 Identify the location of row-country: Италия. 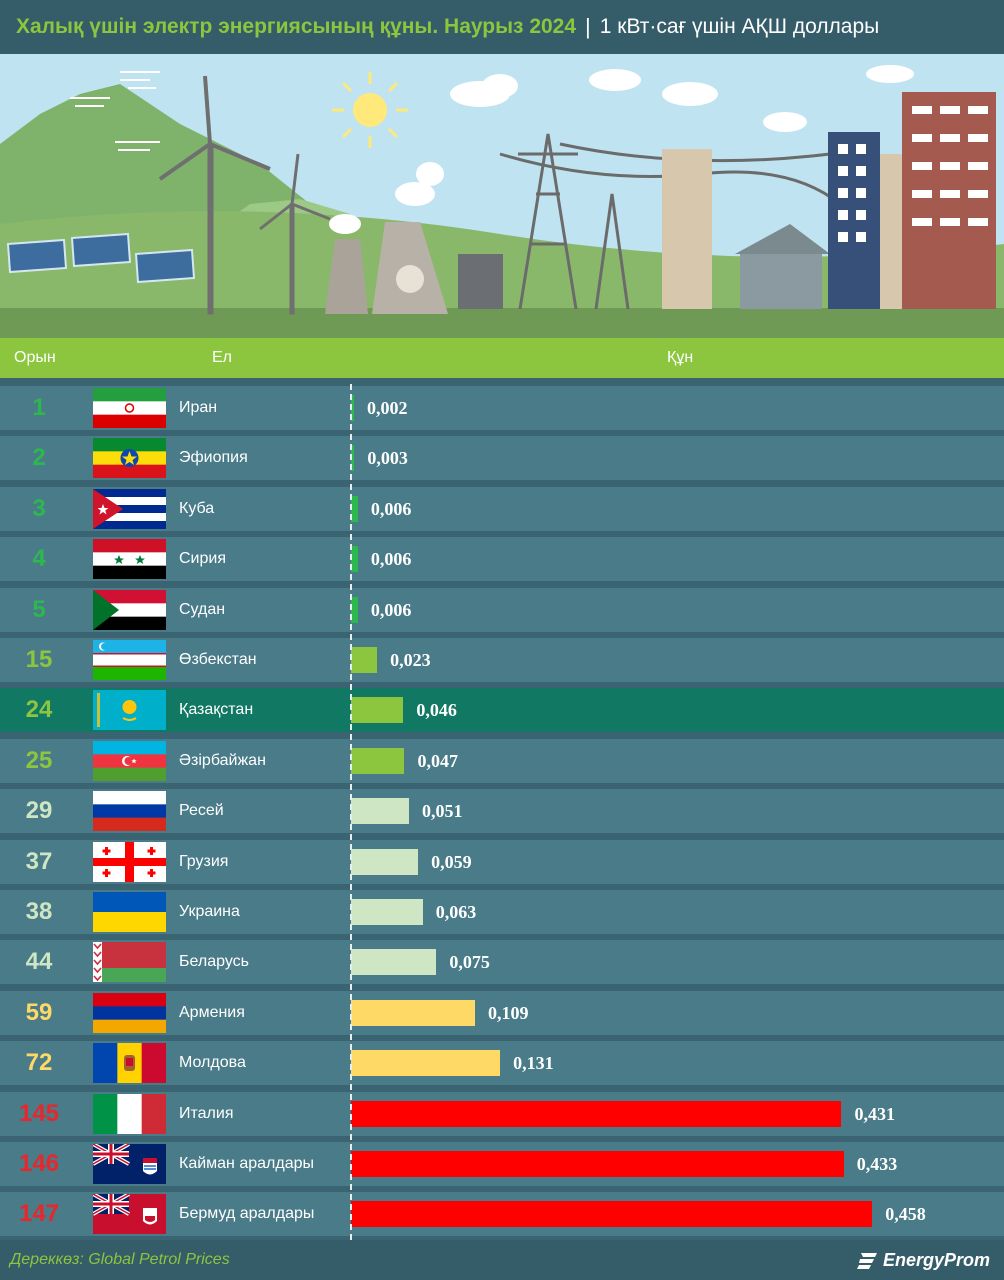
(206, 1113).